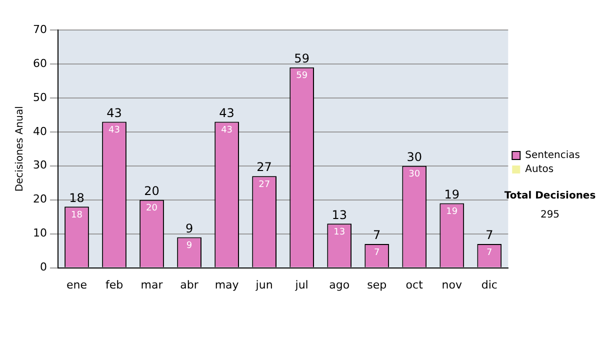  What do you see at coordinates (227, 285) in the screenshot?
I see `x-tick-label: may` at bounding box center [227, 285].